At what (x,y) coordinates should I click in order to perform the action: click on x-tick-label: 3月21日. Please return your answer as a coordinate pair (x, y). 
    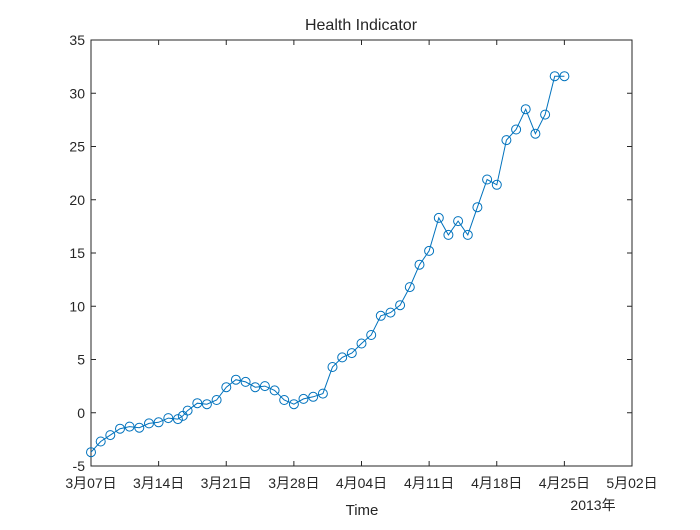
    Looking at the image, I should click on (226, 483).